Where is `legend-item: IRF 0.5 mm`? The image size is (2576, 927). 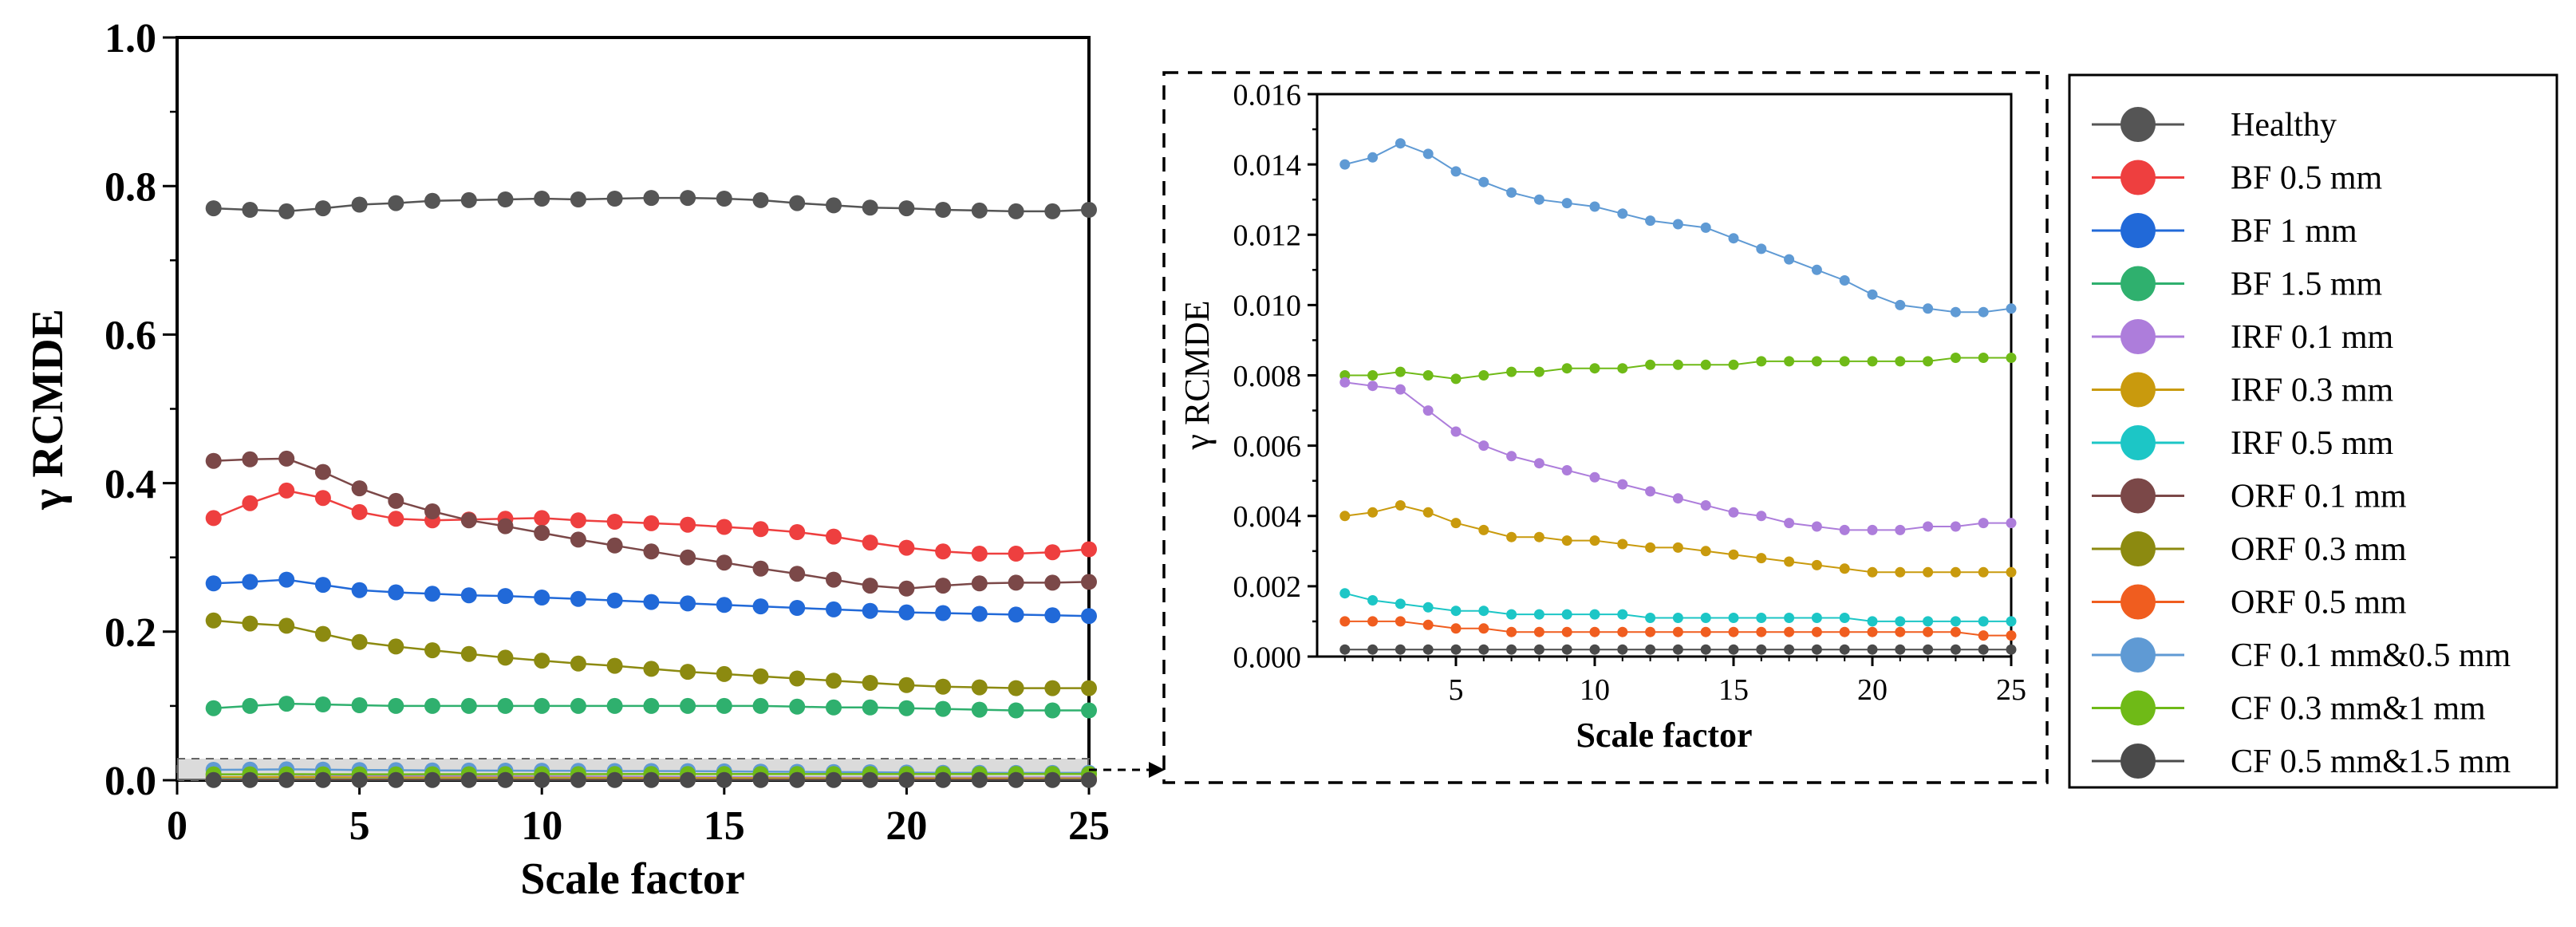 legend-item: IRF 0.5 mm is located at coordinates (2243, 443).